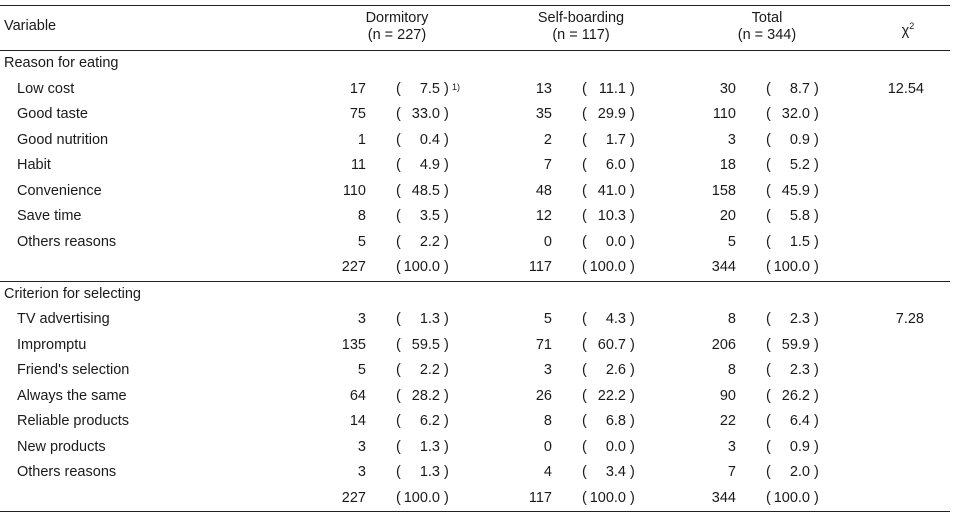 This screenshot has width=954, height=515. I want to click on self-boarding-count: 71, so click(543, 344).